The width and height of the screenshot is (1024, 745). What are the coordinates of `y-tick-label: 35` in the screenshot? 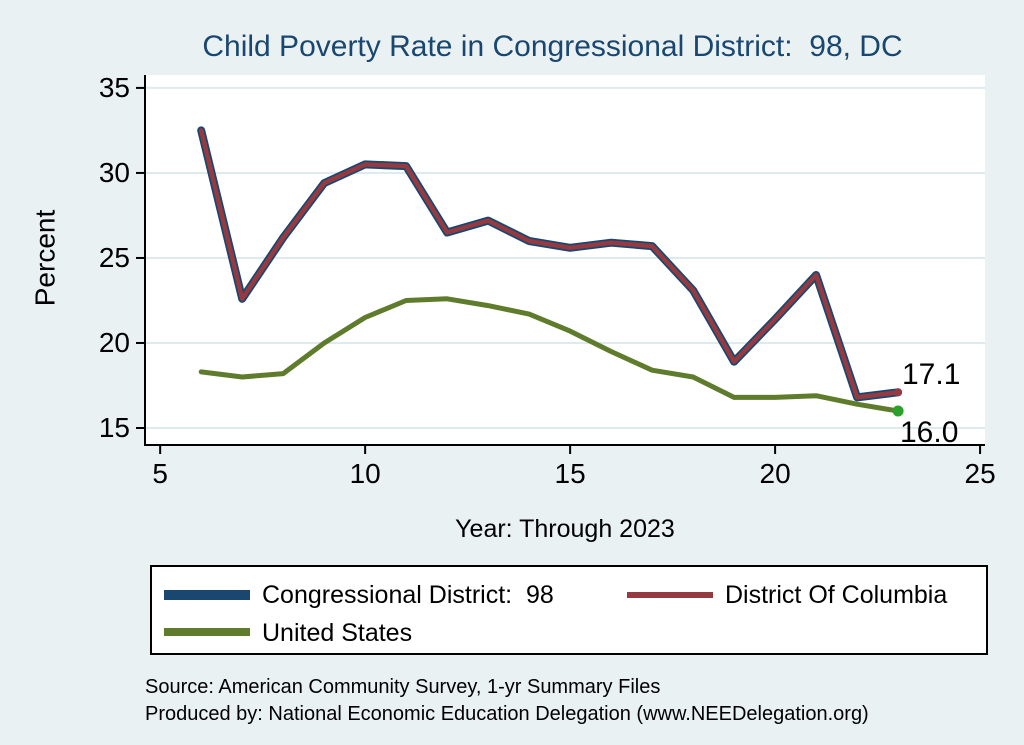 It's located at (114, 87).